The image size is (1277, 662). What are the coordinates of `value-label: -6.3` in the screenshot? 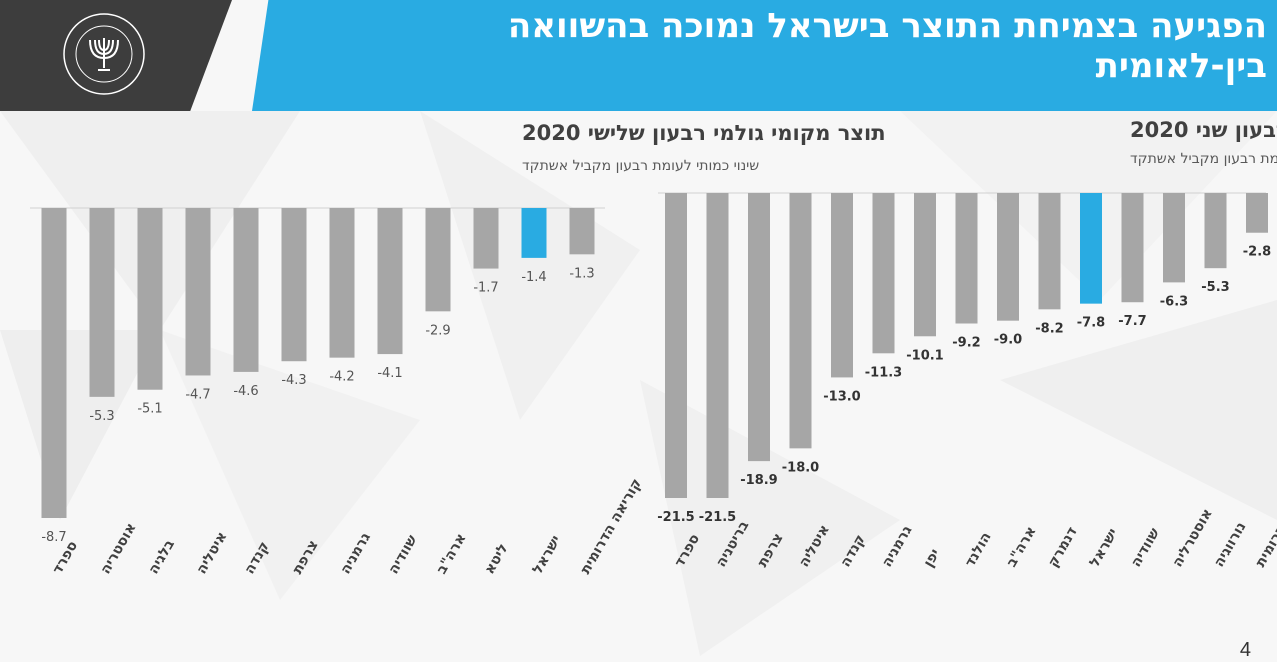 It's located at (1174, 301).